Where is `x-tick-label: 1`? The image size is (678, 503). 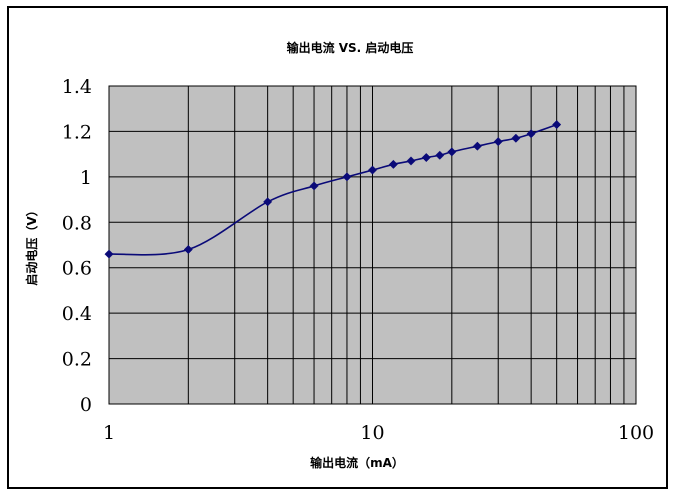
x-tick-label: 1 is located at coordinates (109, 433).